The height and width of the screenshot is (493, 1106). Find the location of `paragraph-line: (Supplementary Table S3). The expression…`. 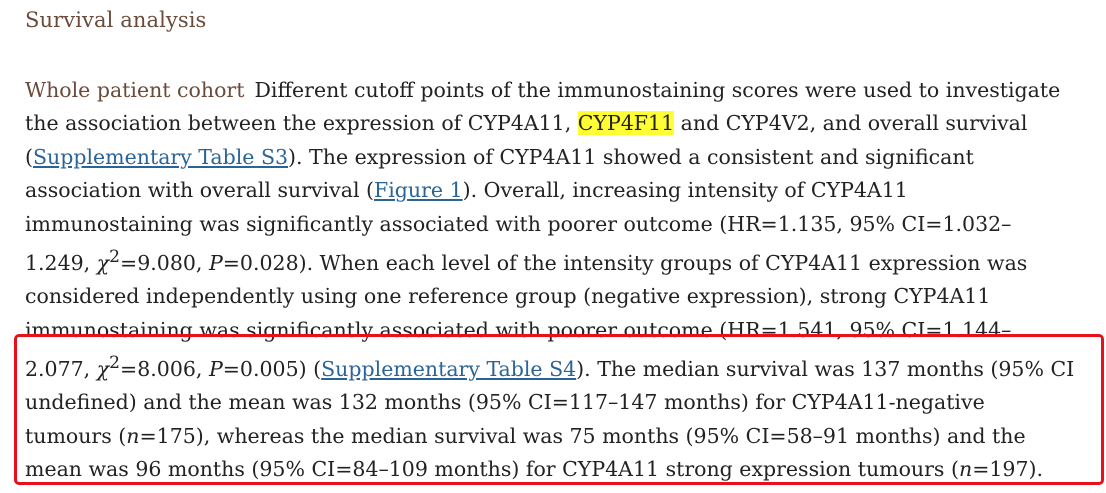

paragraph-line: (Supplementary Table S3). The expression… is located at coordinates (560, 157).